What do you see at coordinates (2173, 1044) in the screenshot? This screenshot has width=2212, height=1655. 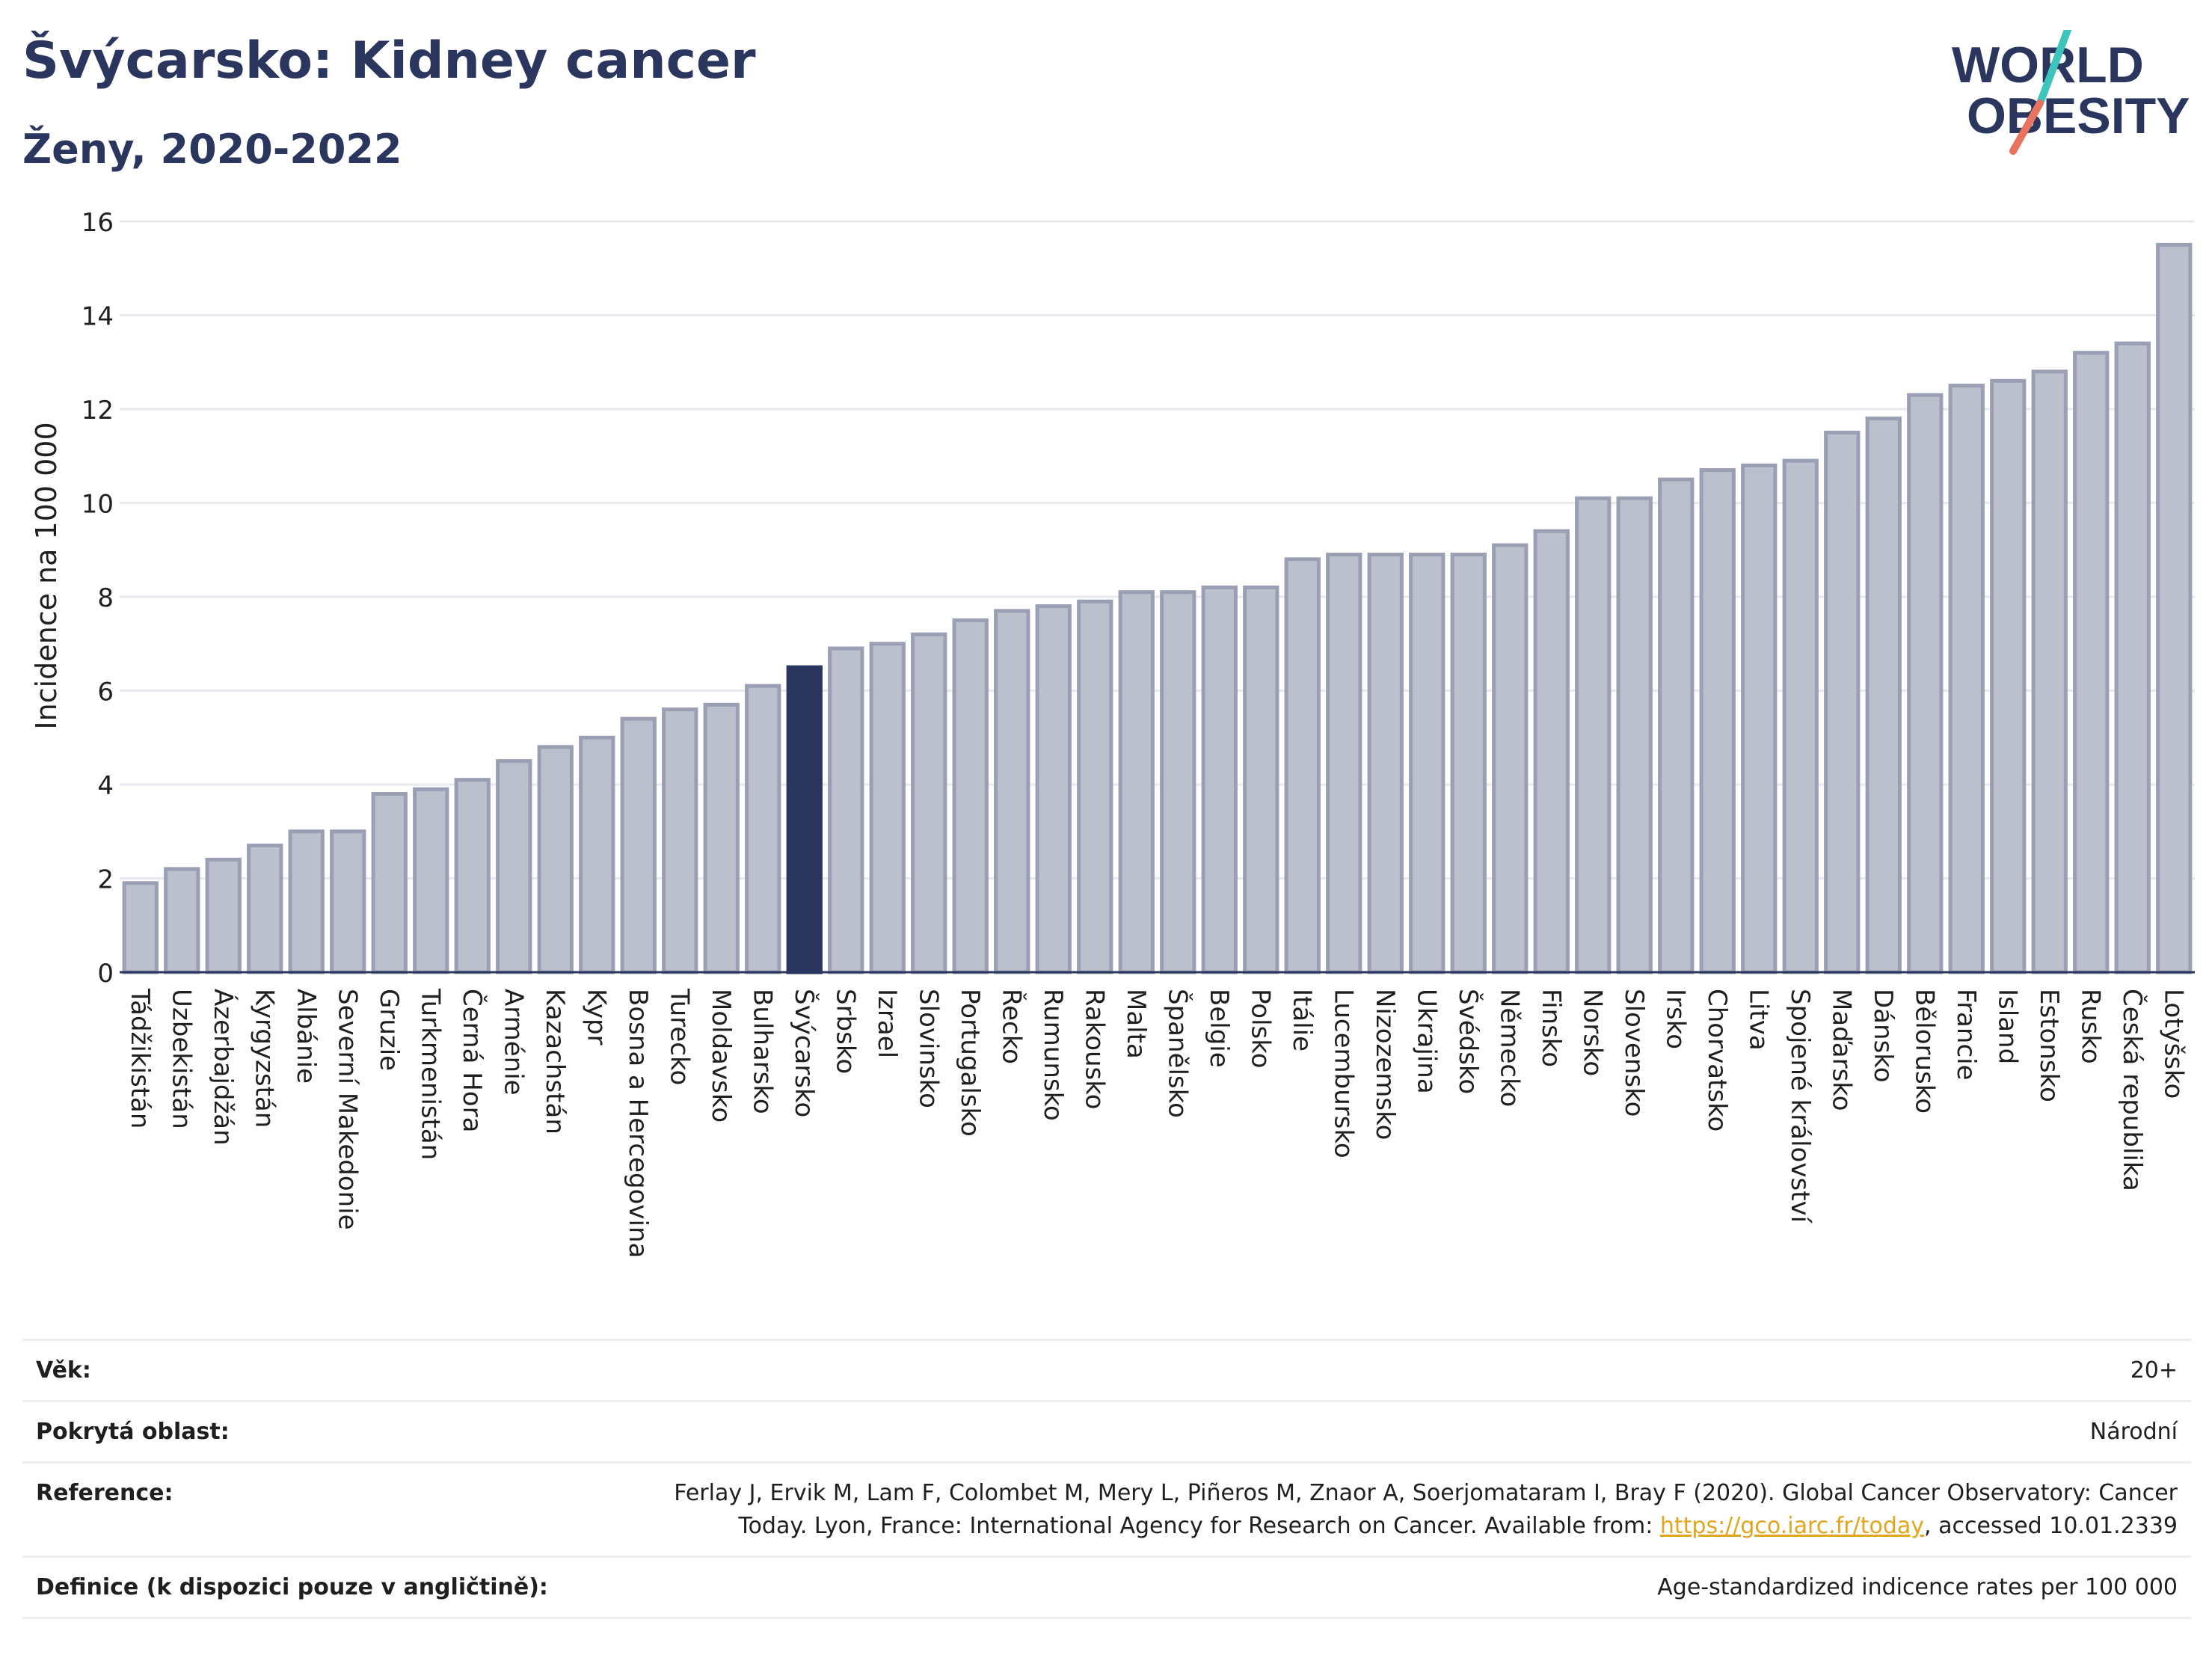 I see `x-tick-label: Lotyšsko` at bounding box center [2173, 1044].